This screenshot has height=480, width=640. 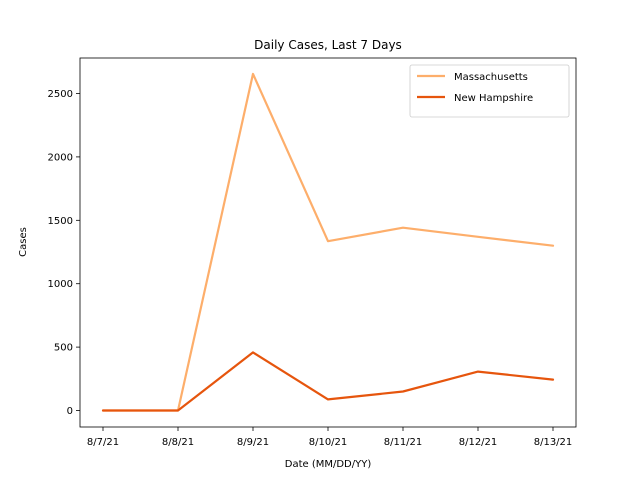 I want to click on legend-label-1: New Hampshire, so click(x=493, y=98).